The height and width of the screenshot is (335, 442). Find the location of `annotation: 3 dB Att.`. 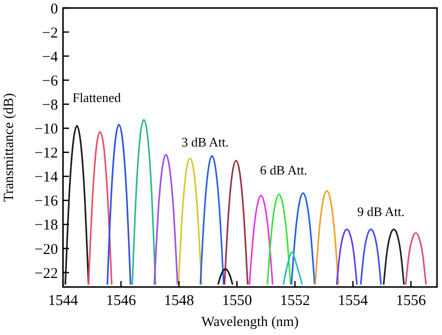

annotation: 3 dB Att. is located at coordinates (205, 142).